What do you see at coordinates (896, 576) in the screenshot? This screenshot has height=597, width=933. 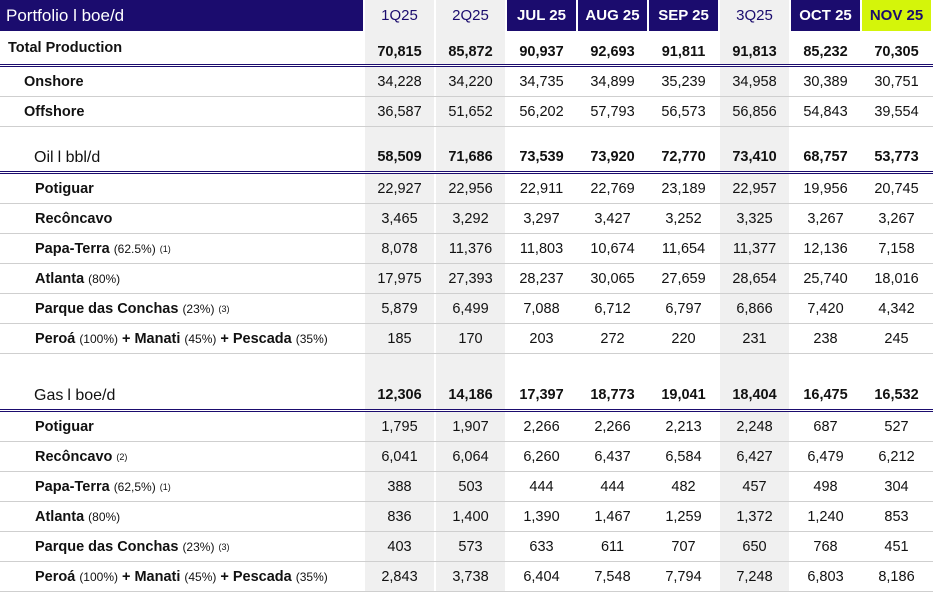 I see `value-cell: 8,186` at bounding box center [896, 576].